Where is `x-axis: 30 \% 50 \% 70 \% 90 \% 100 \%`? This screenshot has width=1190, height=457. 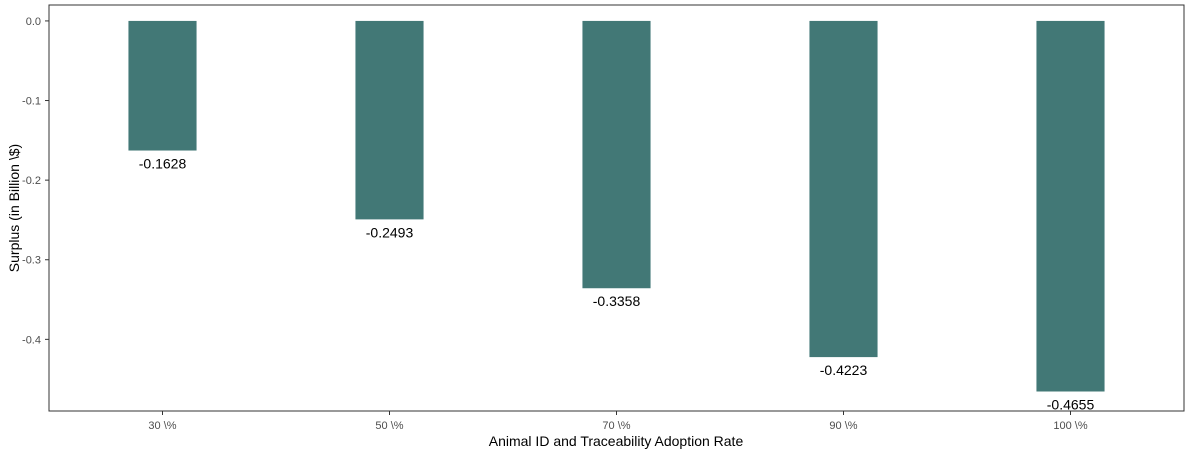 x-axis: 30 \% 50 \% 70 \% 90 \% 100 \% is located at coordinates (618, 421).